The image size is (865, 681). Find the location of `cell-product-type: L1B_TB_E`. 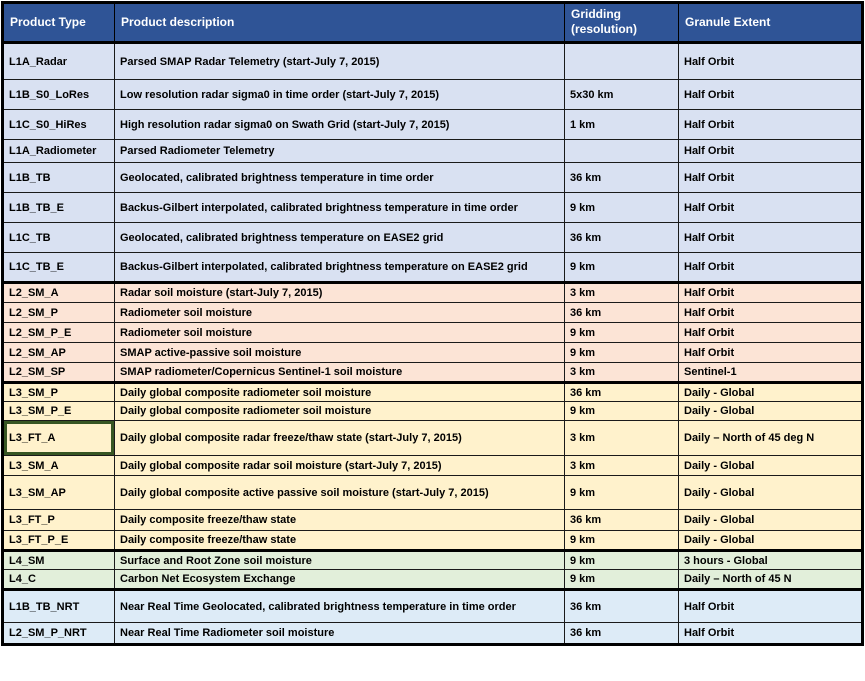

cell-product-type: L1B_TB_E is located at coordinates (58, 207).